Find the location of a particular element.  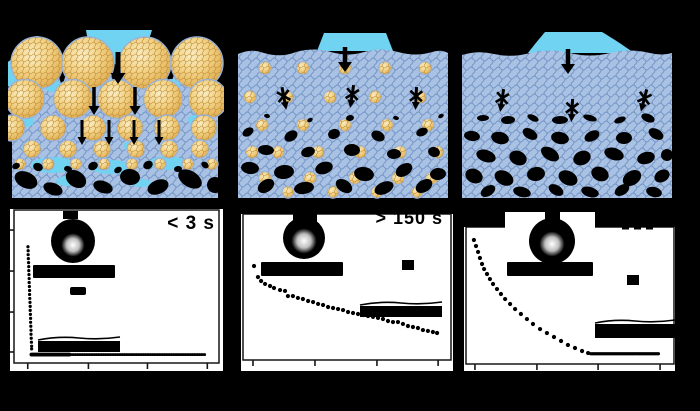

contact-angle-plot-slow: > 150 s is located at coordinates (347, 292).